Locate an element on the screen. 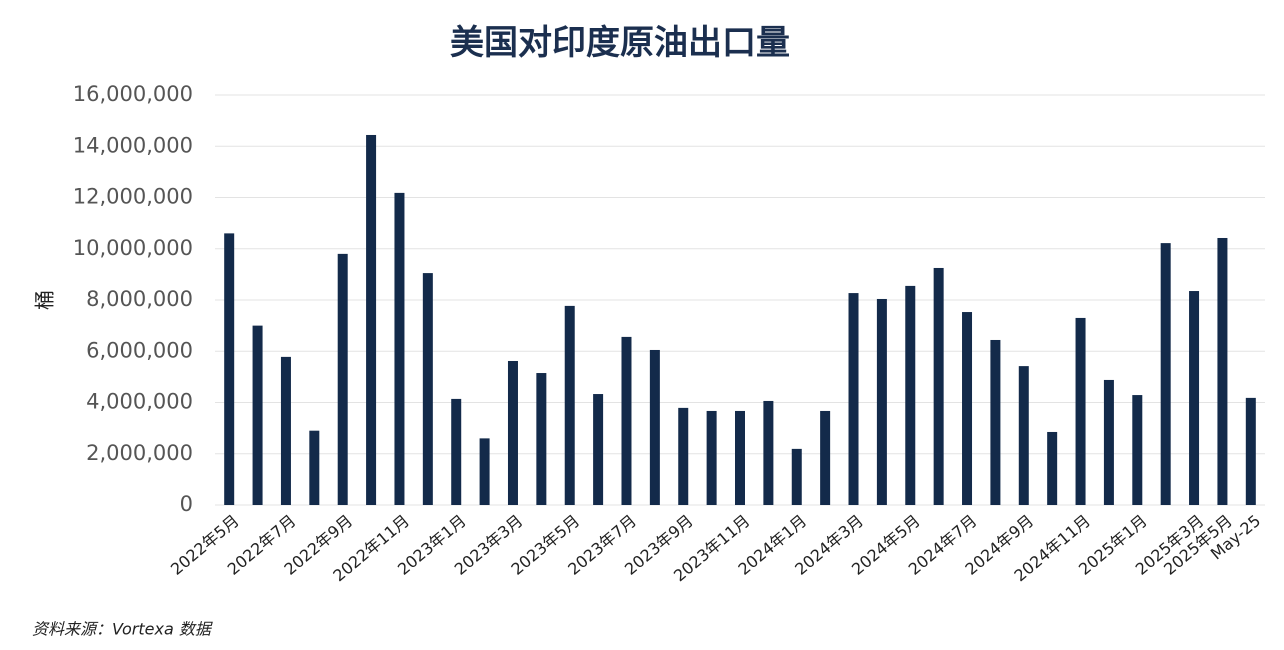 The image size is (1284, 650). y-tick-label: 16,000,000 is located at coordinates (133, 94).